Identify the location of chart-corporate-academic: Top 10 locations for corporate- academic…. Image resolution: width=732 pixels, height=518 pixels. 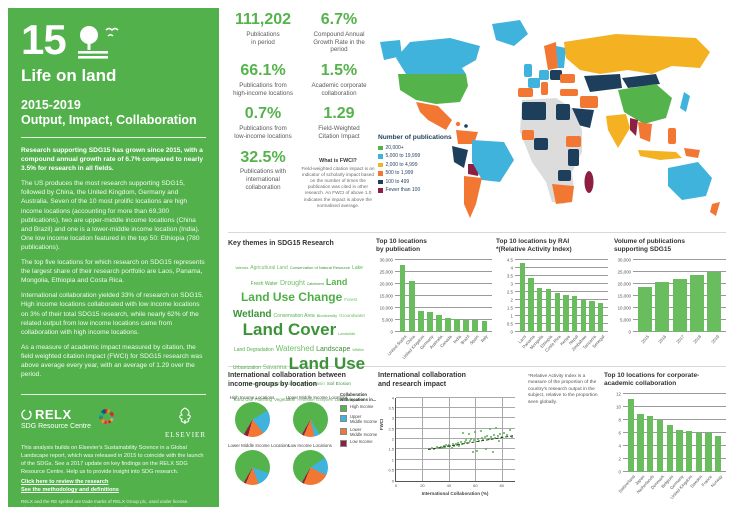
(665, 436).